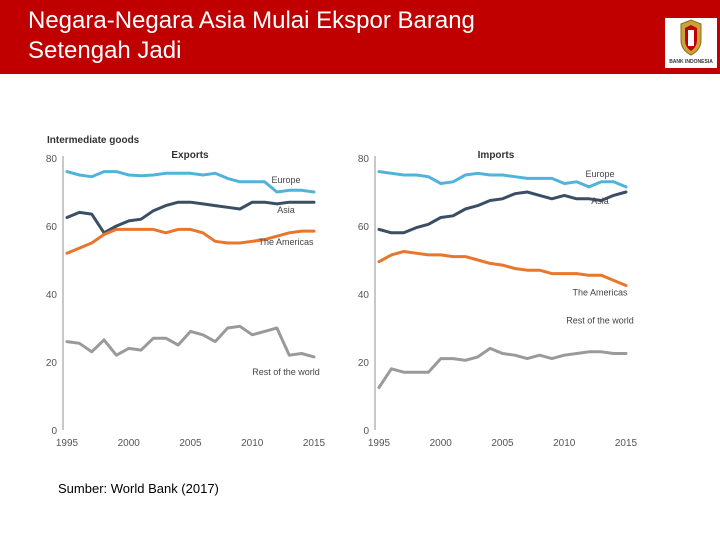  I want to click on panel-title: Exports, so click(190, 155).